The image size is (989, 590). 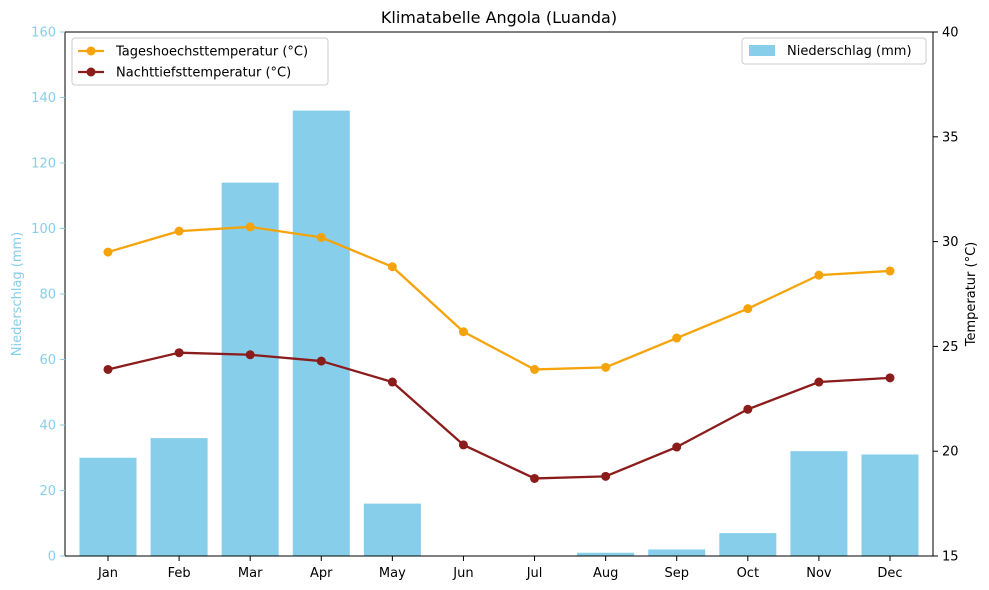 I want to click on y-axis-right-title: Temperatur (°C), so click(x=971, y=295).